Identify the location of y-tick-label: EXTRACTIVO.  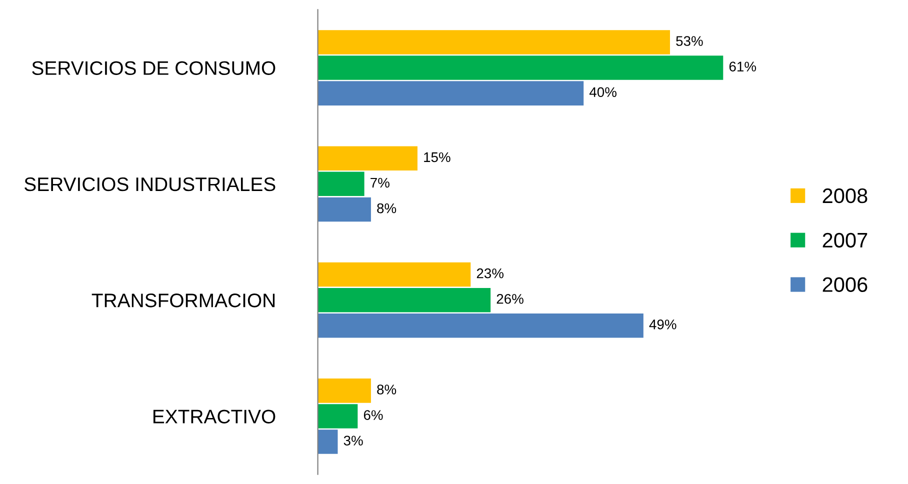
(214, 417).